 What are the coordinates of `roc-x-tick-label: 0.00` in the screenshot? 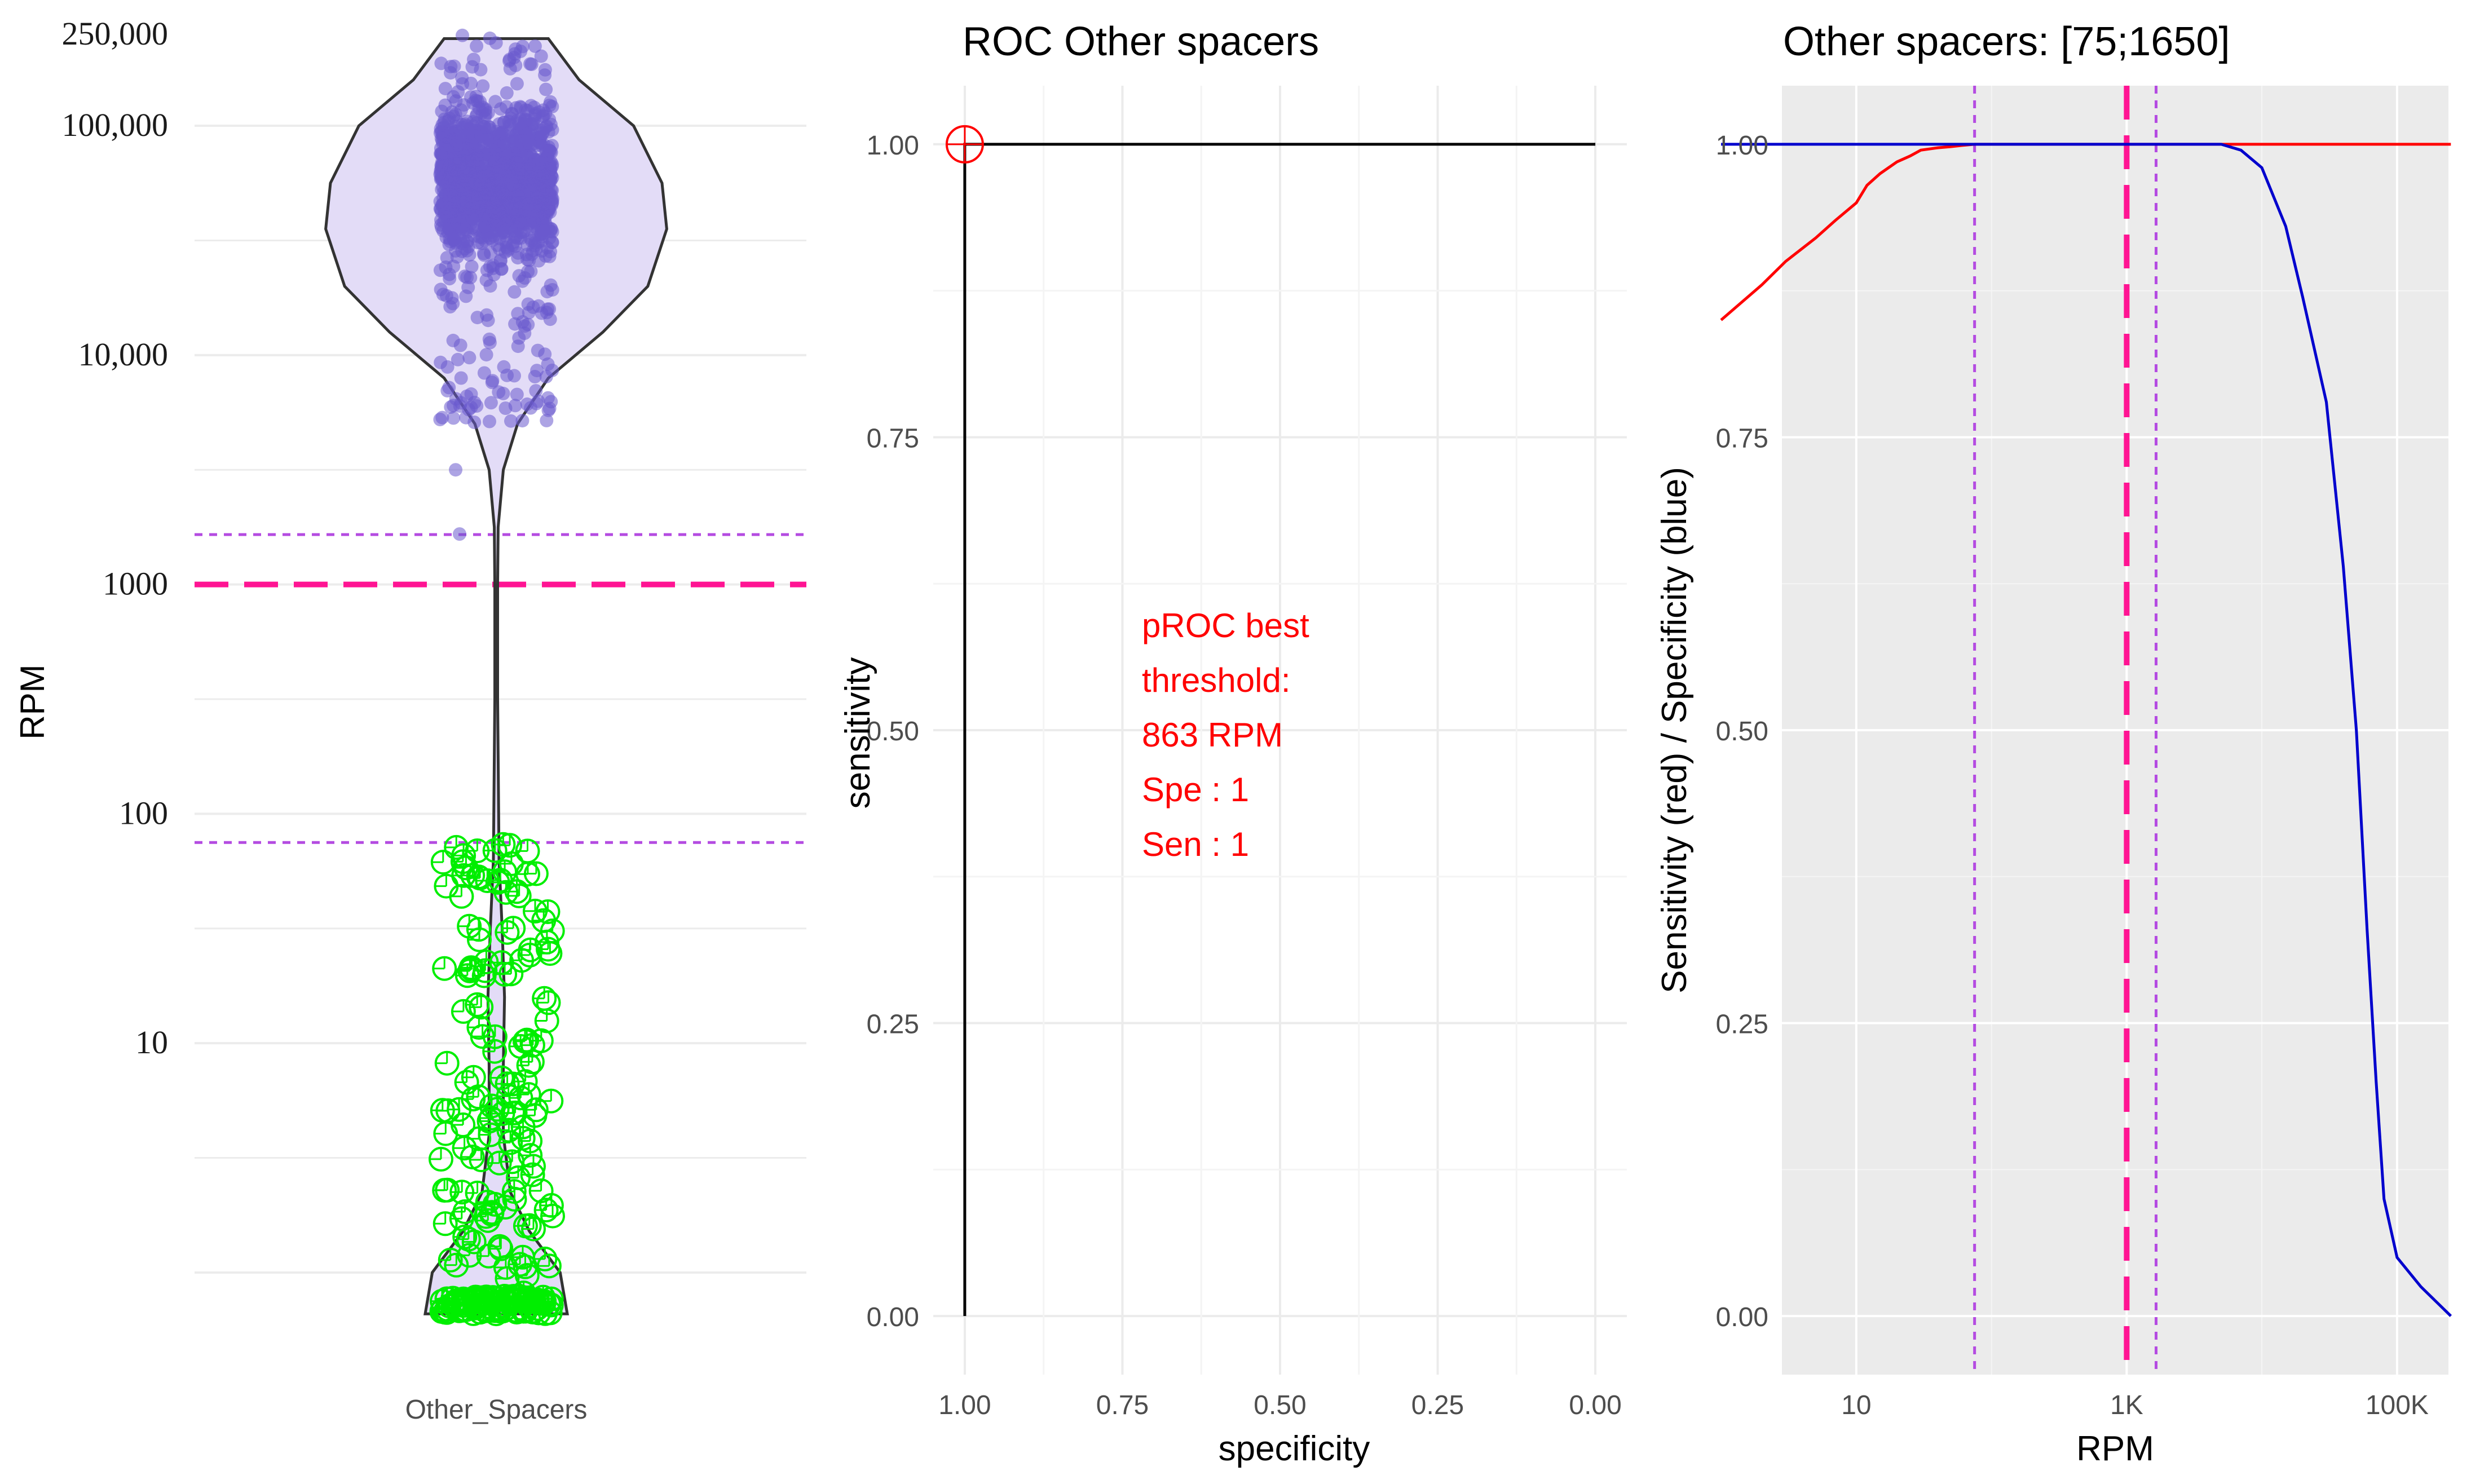 It's located at (1595, 1405).